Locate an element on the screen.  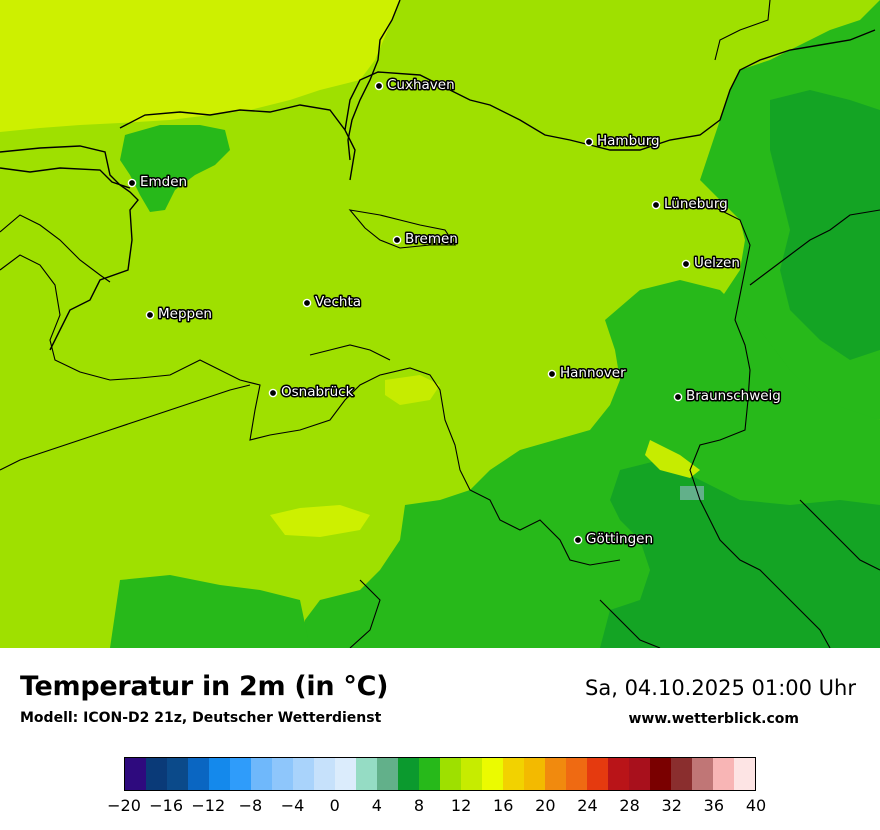
colorbar-tick-label: −12 is located at coordinates (208, 805).